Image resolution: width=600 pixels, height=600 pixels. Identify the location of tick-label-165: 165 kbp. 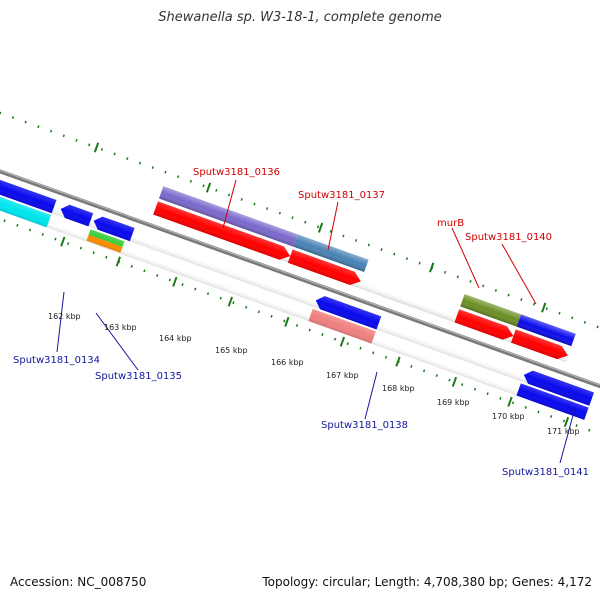
(231, 350).